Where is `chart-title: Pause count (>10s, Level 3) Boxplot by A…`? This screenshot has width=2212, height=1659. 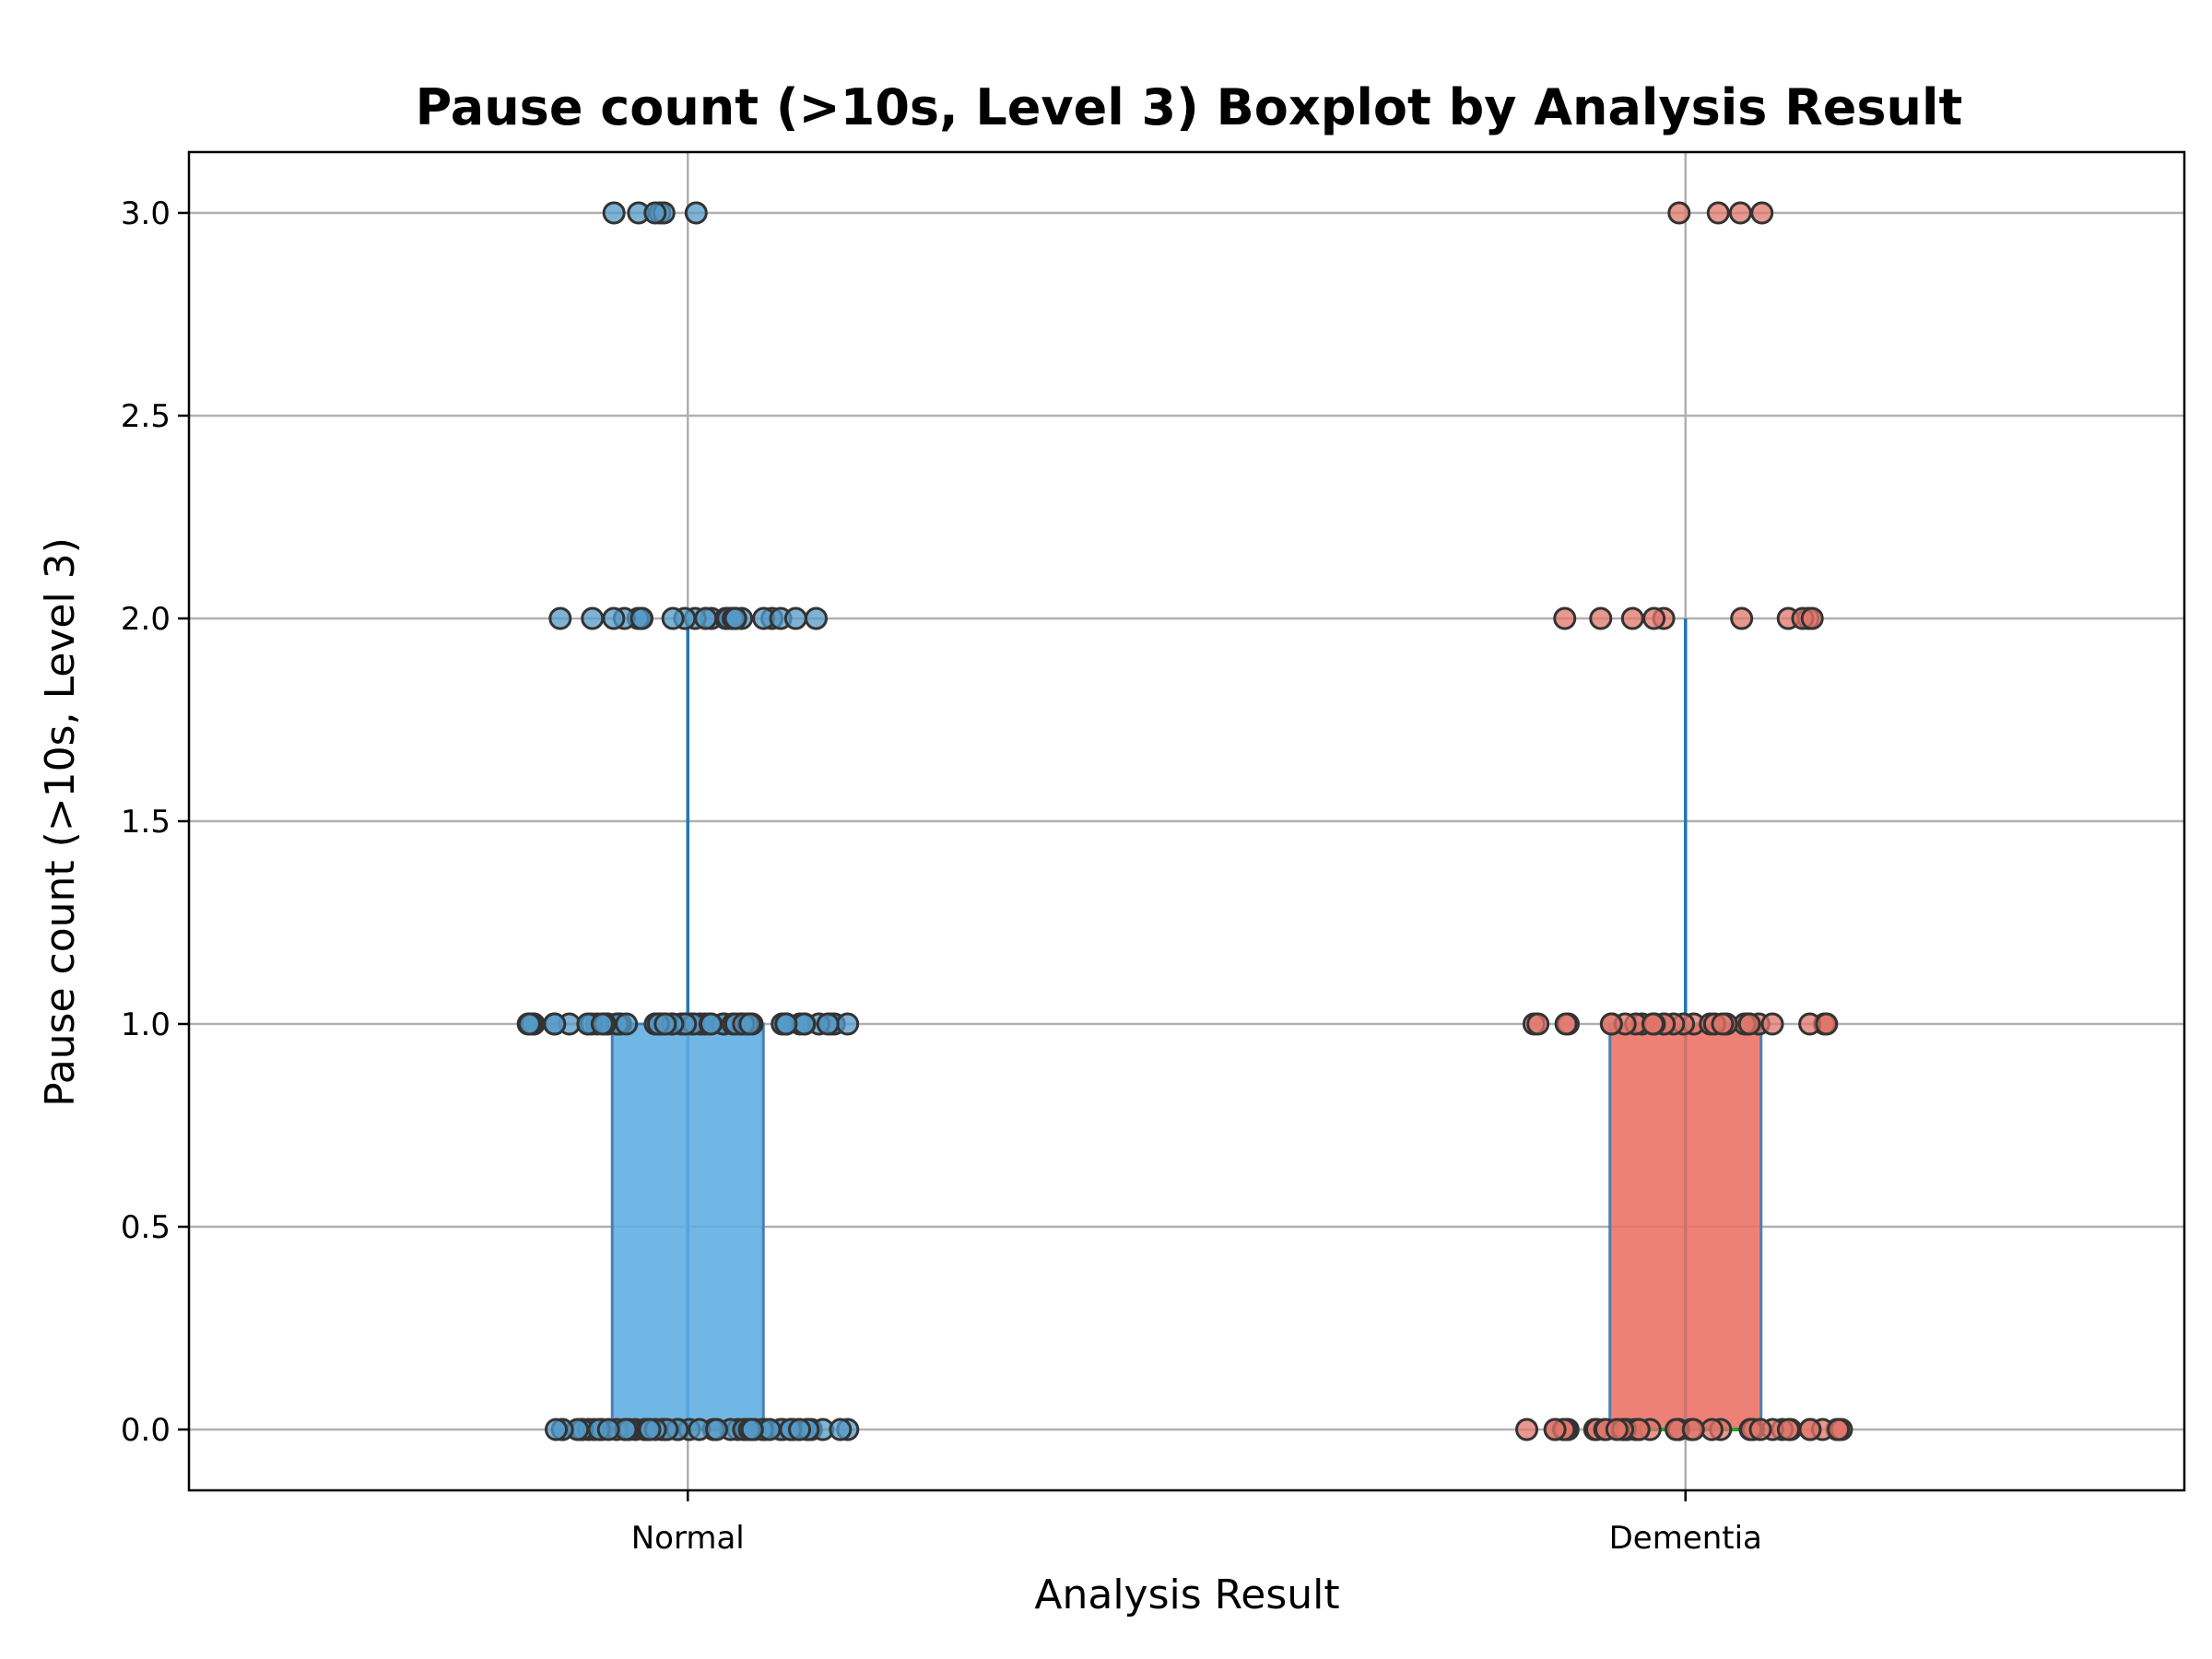 chart-title: Pause count (>10s, Level 3) Boxplot by A… is located at coordinates (1189, 107).